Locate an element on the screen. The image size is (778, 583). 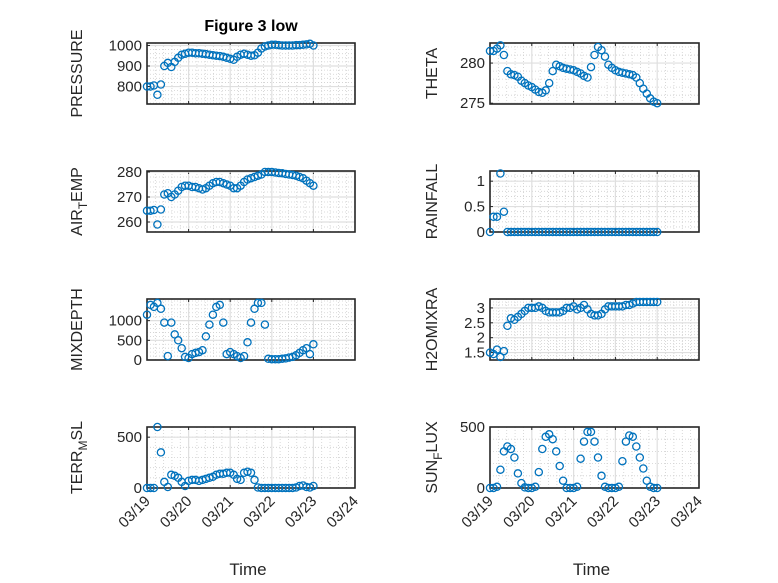
subplot-theta: 275 280 THETA is located at coordinates (562, 76).